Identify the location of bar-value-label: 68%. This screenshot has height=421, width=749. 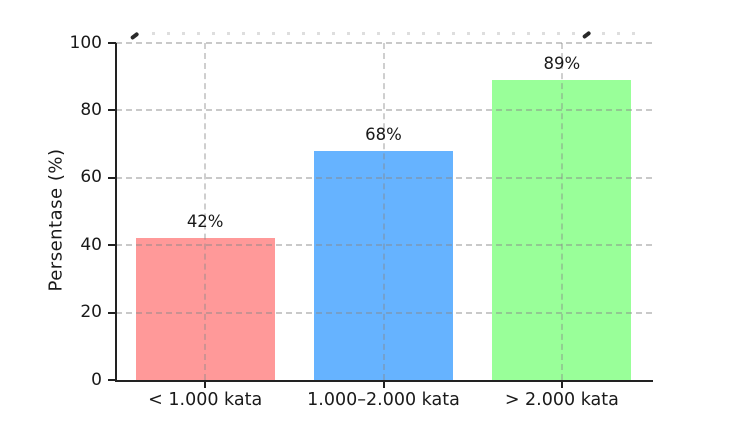
(383, 134).